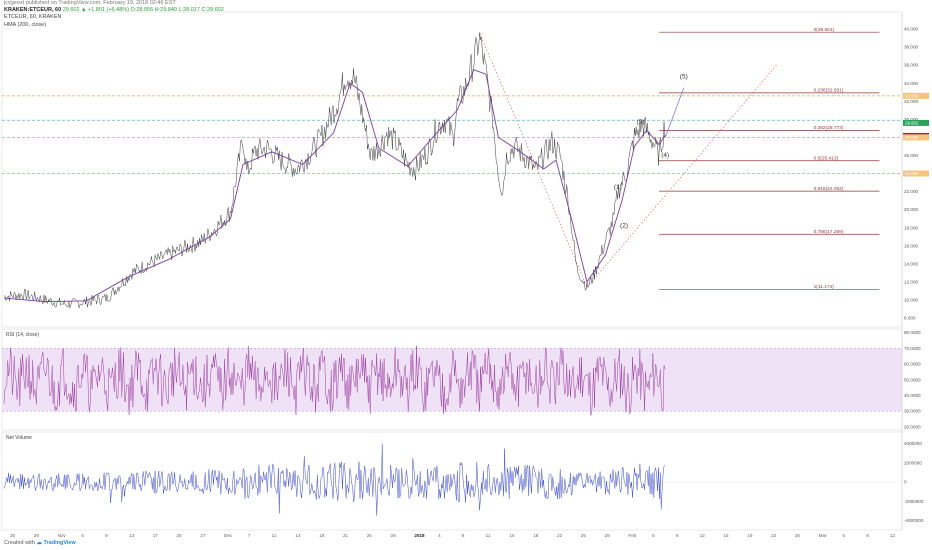 Image resolution: width=932 pixels, height=550 pixels. Describe the element at coordinates (914, 501) in the screenshot. I see `volume-tick-label: -2000000` at that location.